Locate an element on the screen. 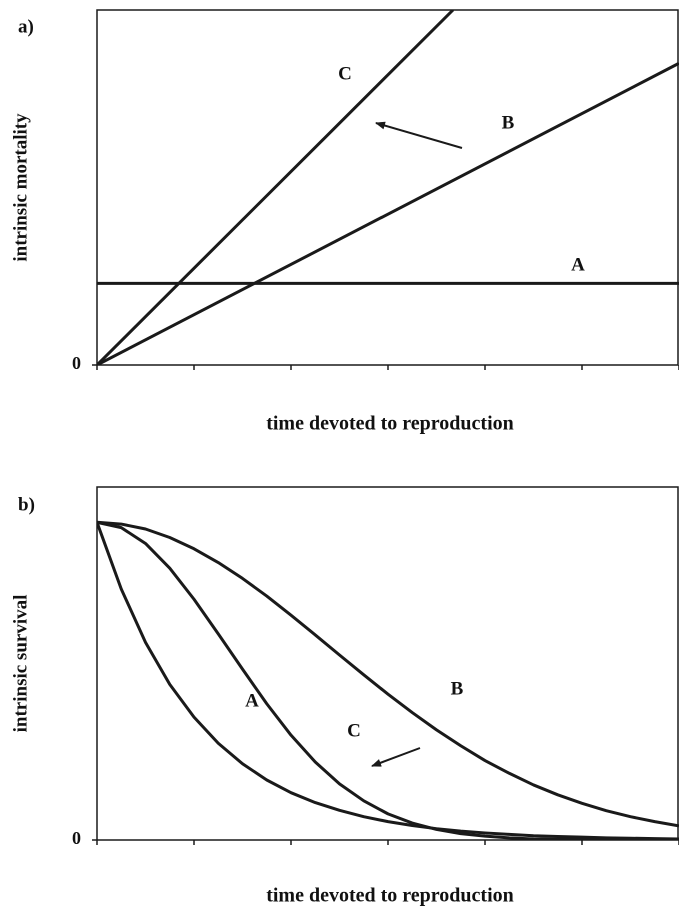 The width and height of the screenshot is (679, 913). panel-label: a) is located at coordinates (26, 26).